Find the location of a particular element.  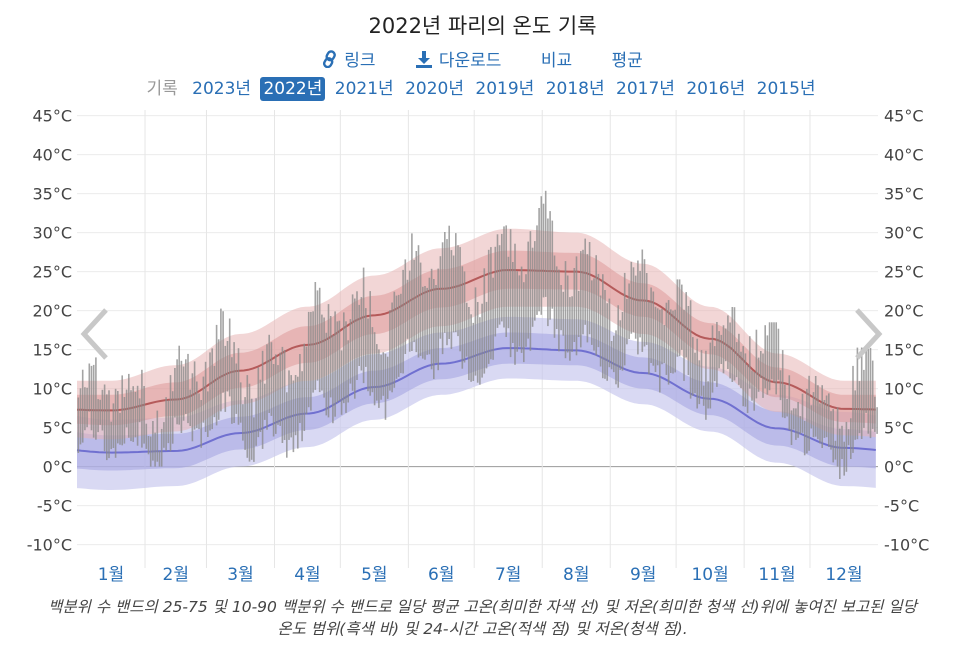

year-tab-2020: 2020년 is located at coordinates (434, 89).